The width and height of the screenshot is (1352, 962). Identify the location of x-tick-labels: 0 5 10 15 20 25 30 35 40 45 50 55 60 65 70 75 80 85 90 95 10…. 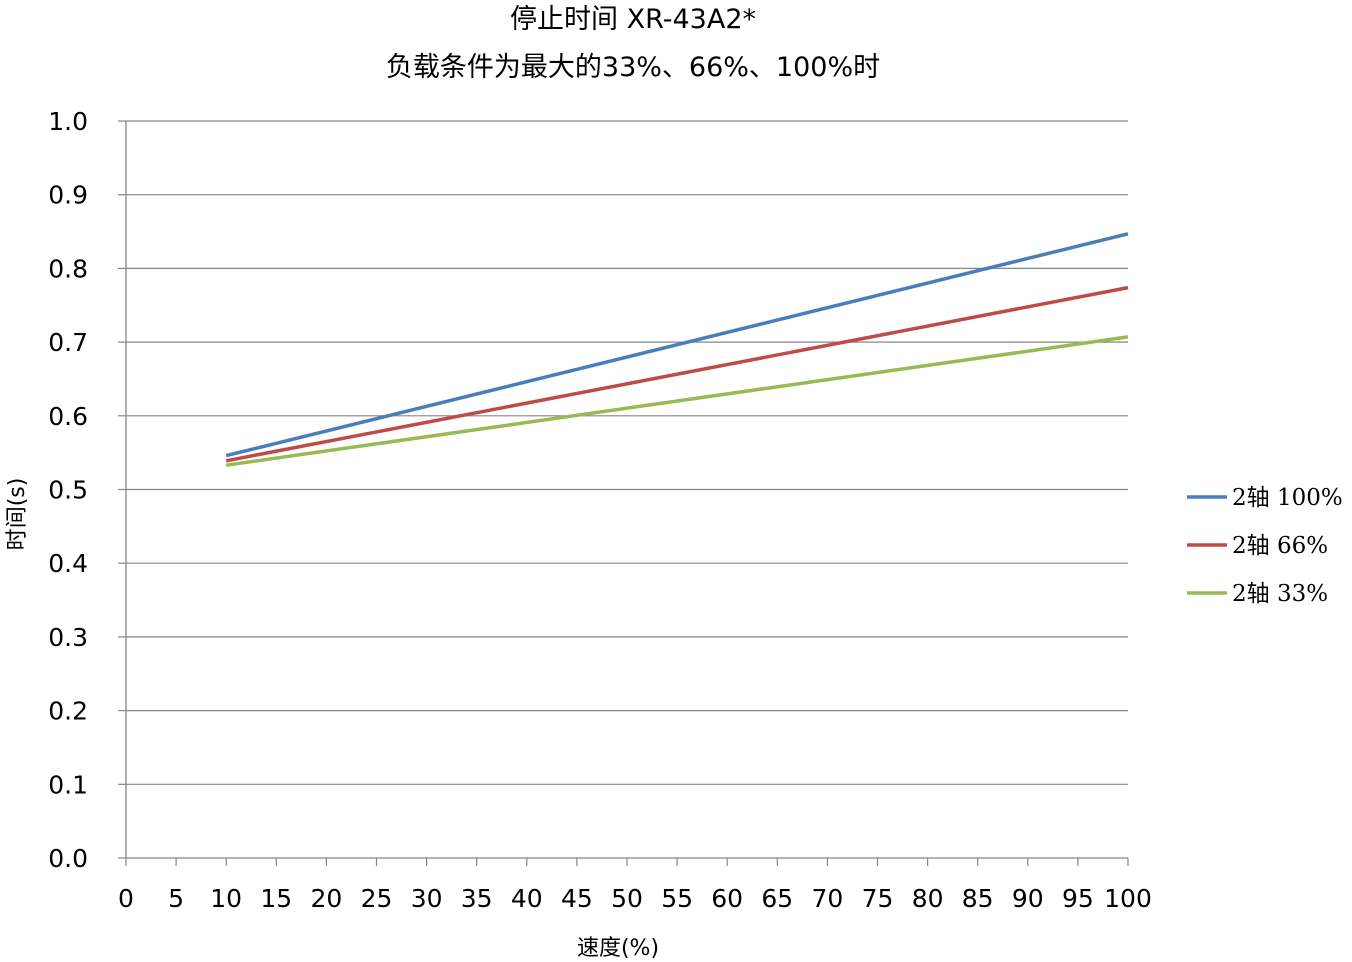
(635, 898).